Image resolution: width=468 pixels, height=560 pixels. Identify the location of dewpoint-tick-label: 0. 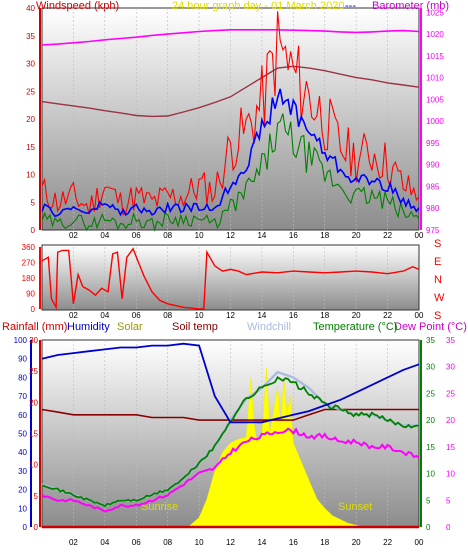
(448, 527).